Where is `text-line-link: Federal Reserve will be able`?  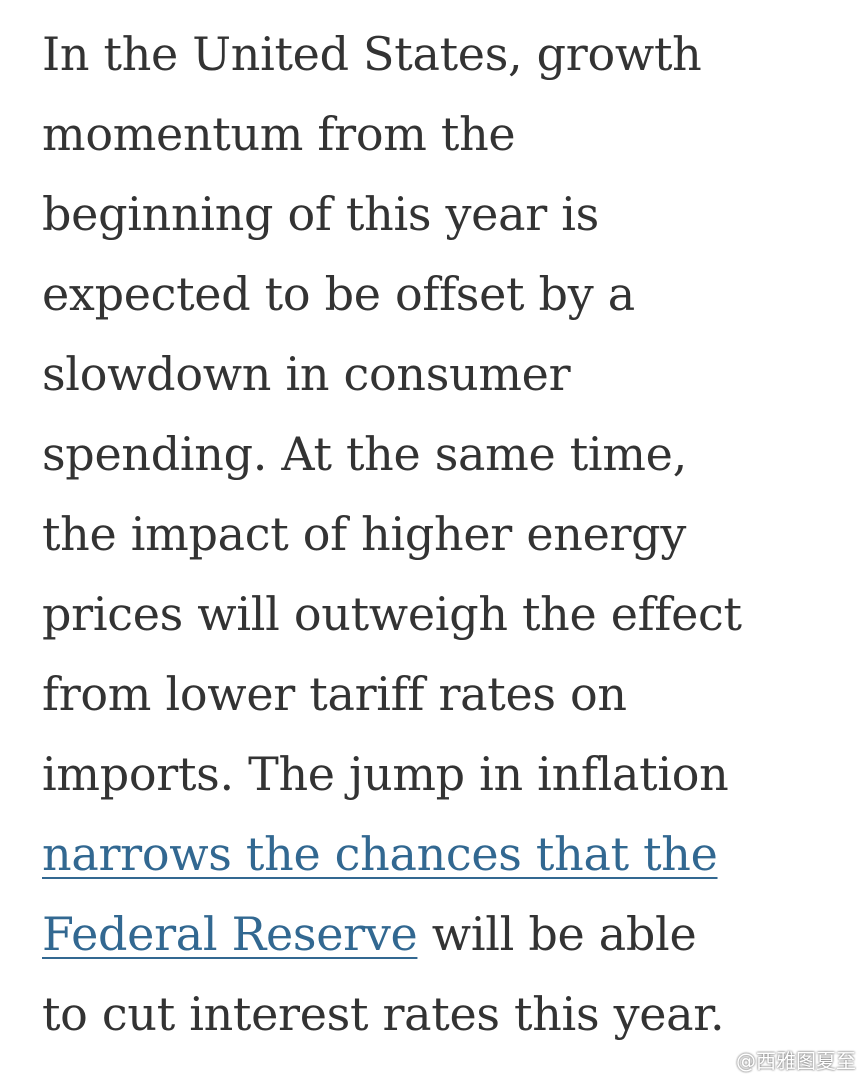
text-line-link: Federal Reserve will be able is located at coordinates (442, 934).